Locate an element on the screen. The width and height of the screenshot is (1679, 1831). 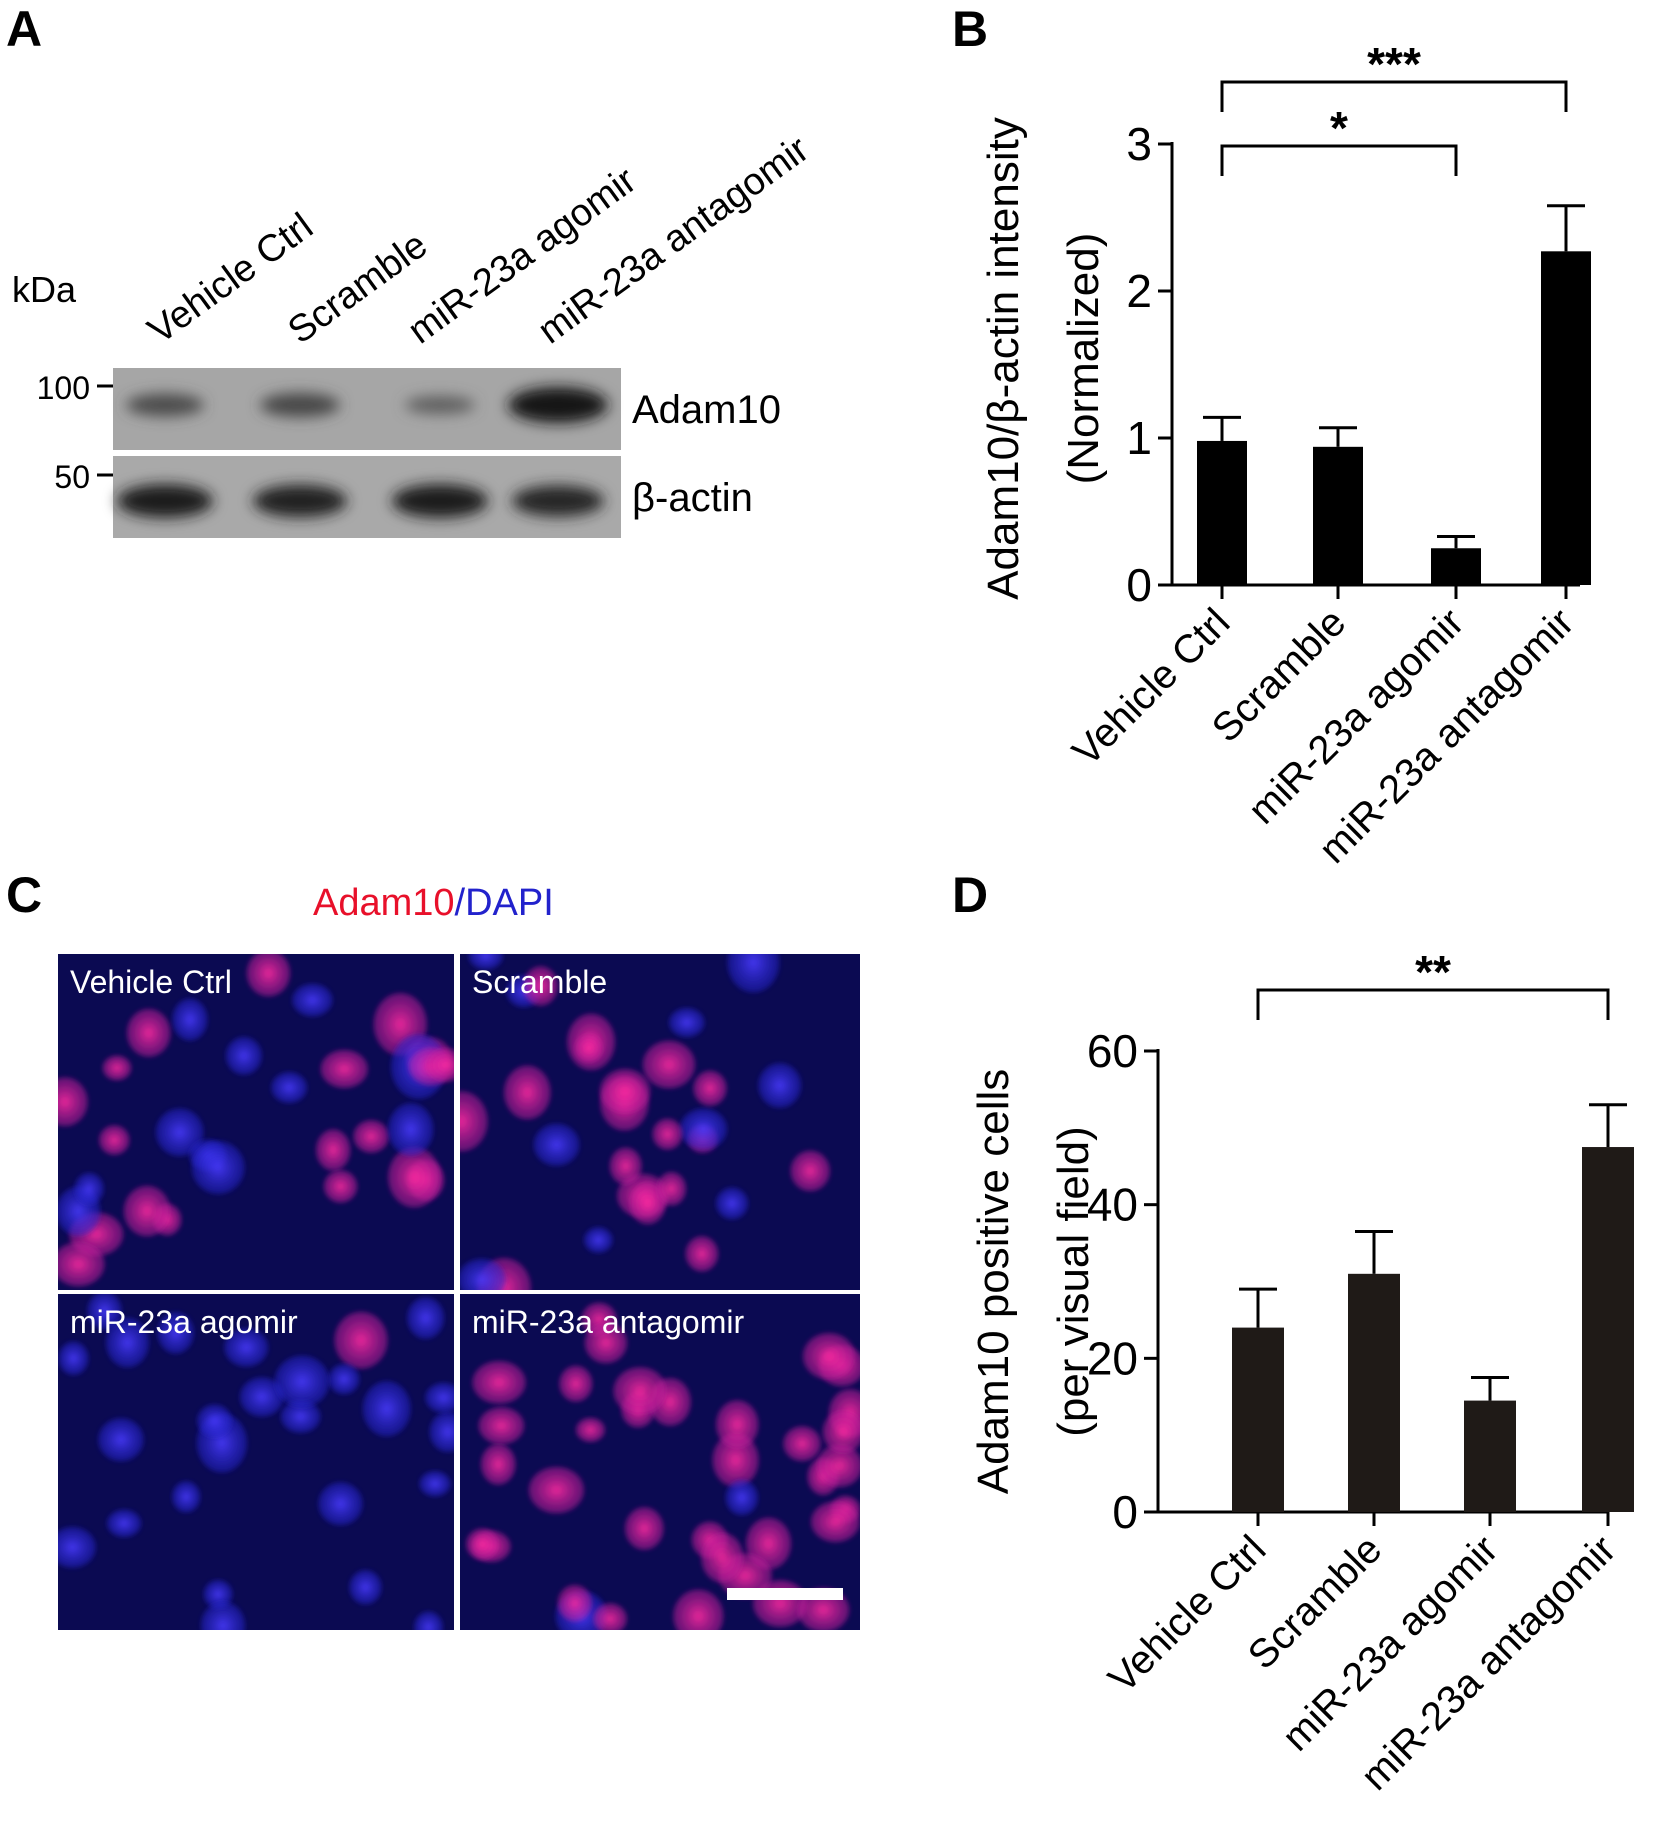
y-axis-label: Adam10 positive cells is located at coordinates (993, 1282).